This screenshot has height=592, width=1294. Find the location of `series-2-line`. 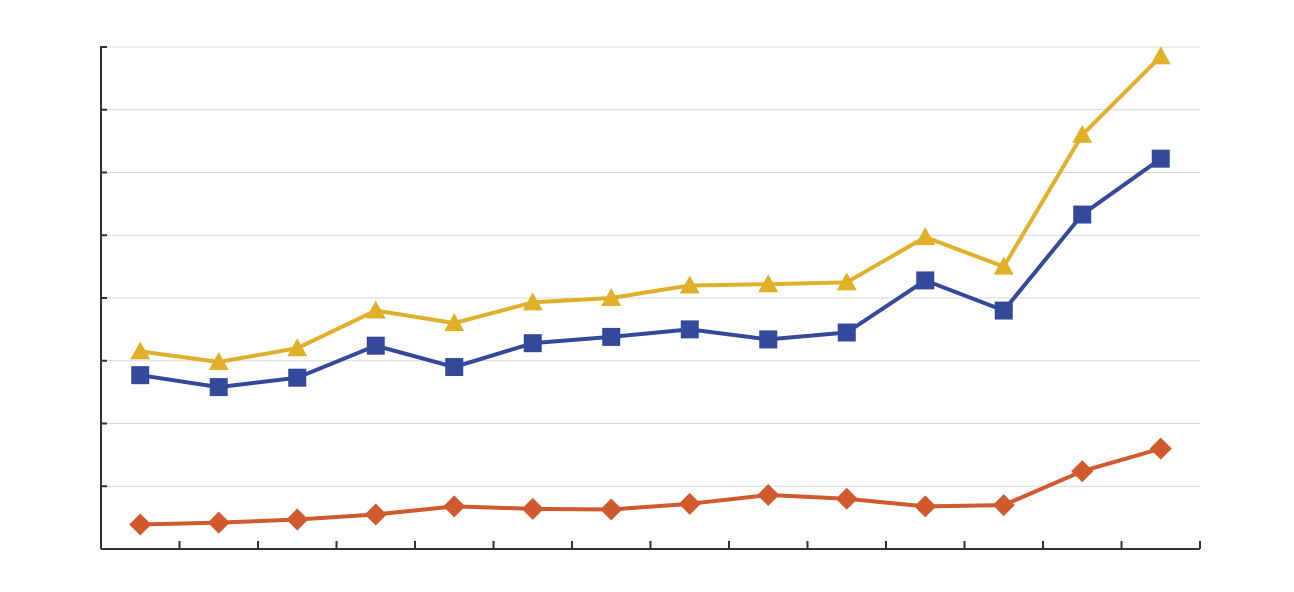

series-2-line is located at coordinates (651, 486).